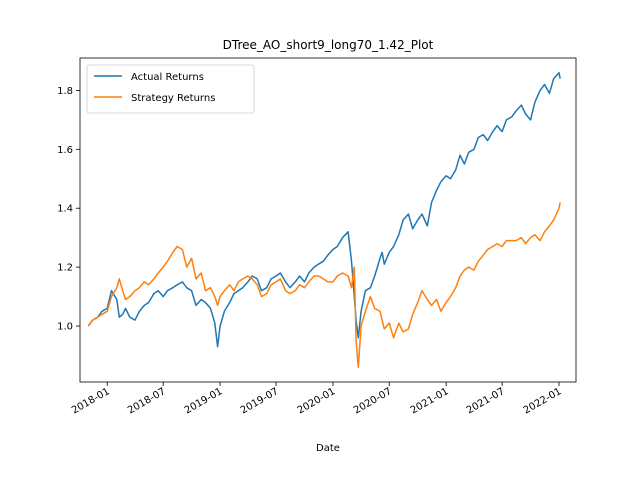  What do you see at coordinates (173, 98) in the screenshot?
I see `legend-label-strategy-returns: Strategy Returns` at bounding box center [173, 98].